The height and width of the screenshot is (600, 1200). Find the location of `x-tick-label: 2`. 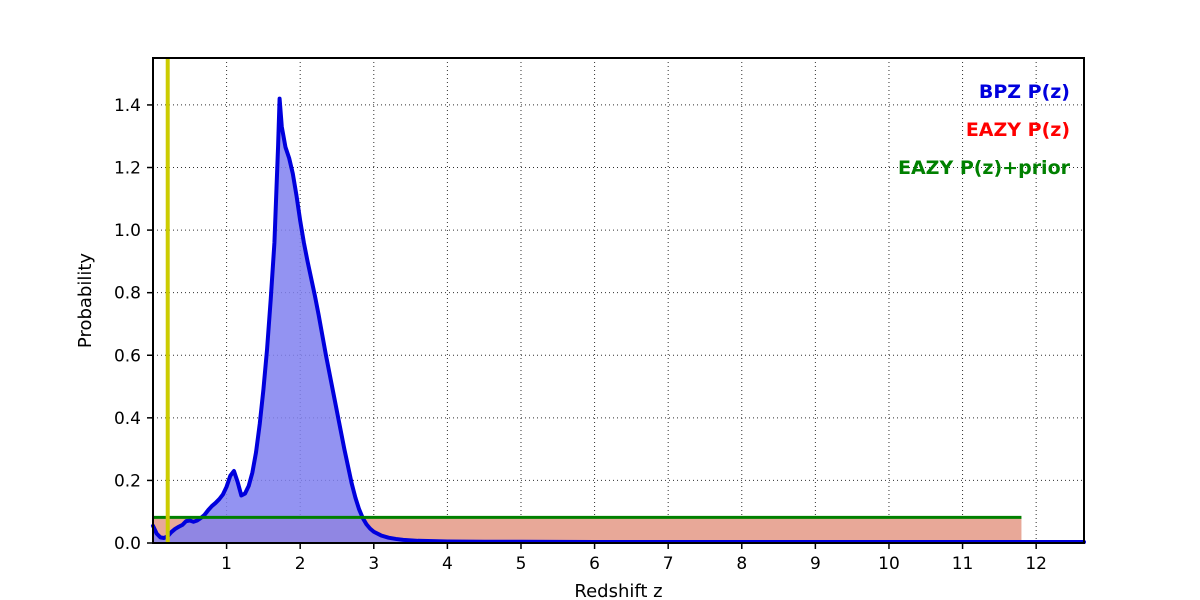

x-tick-label: 2 is located at coordinates (300, 564).